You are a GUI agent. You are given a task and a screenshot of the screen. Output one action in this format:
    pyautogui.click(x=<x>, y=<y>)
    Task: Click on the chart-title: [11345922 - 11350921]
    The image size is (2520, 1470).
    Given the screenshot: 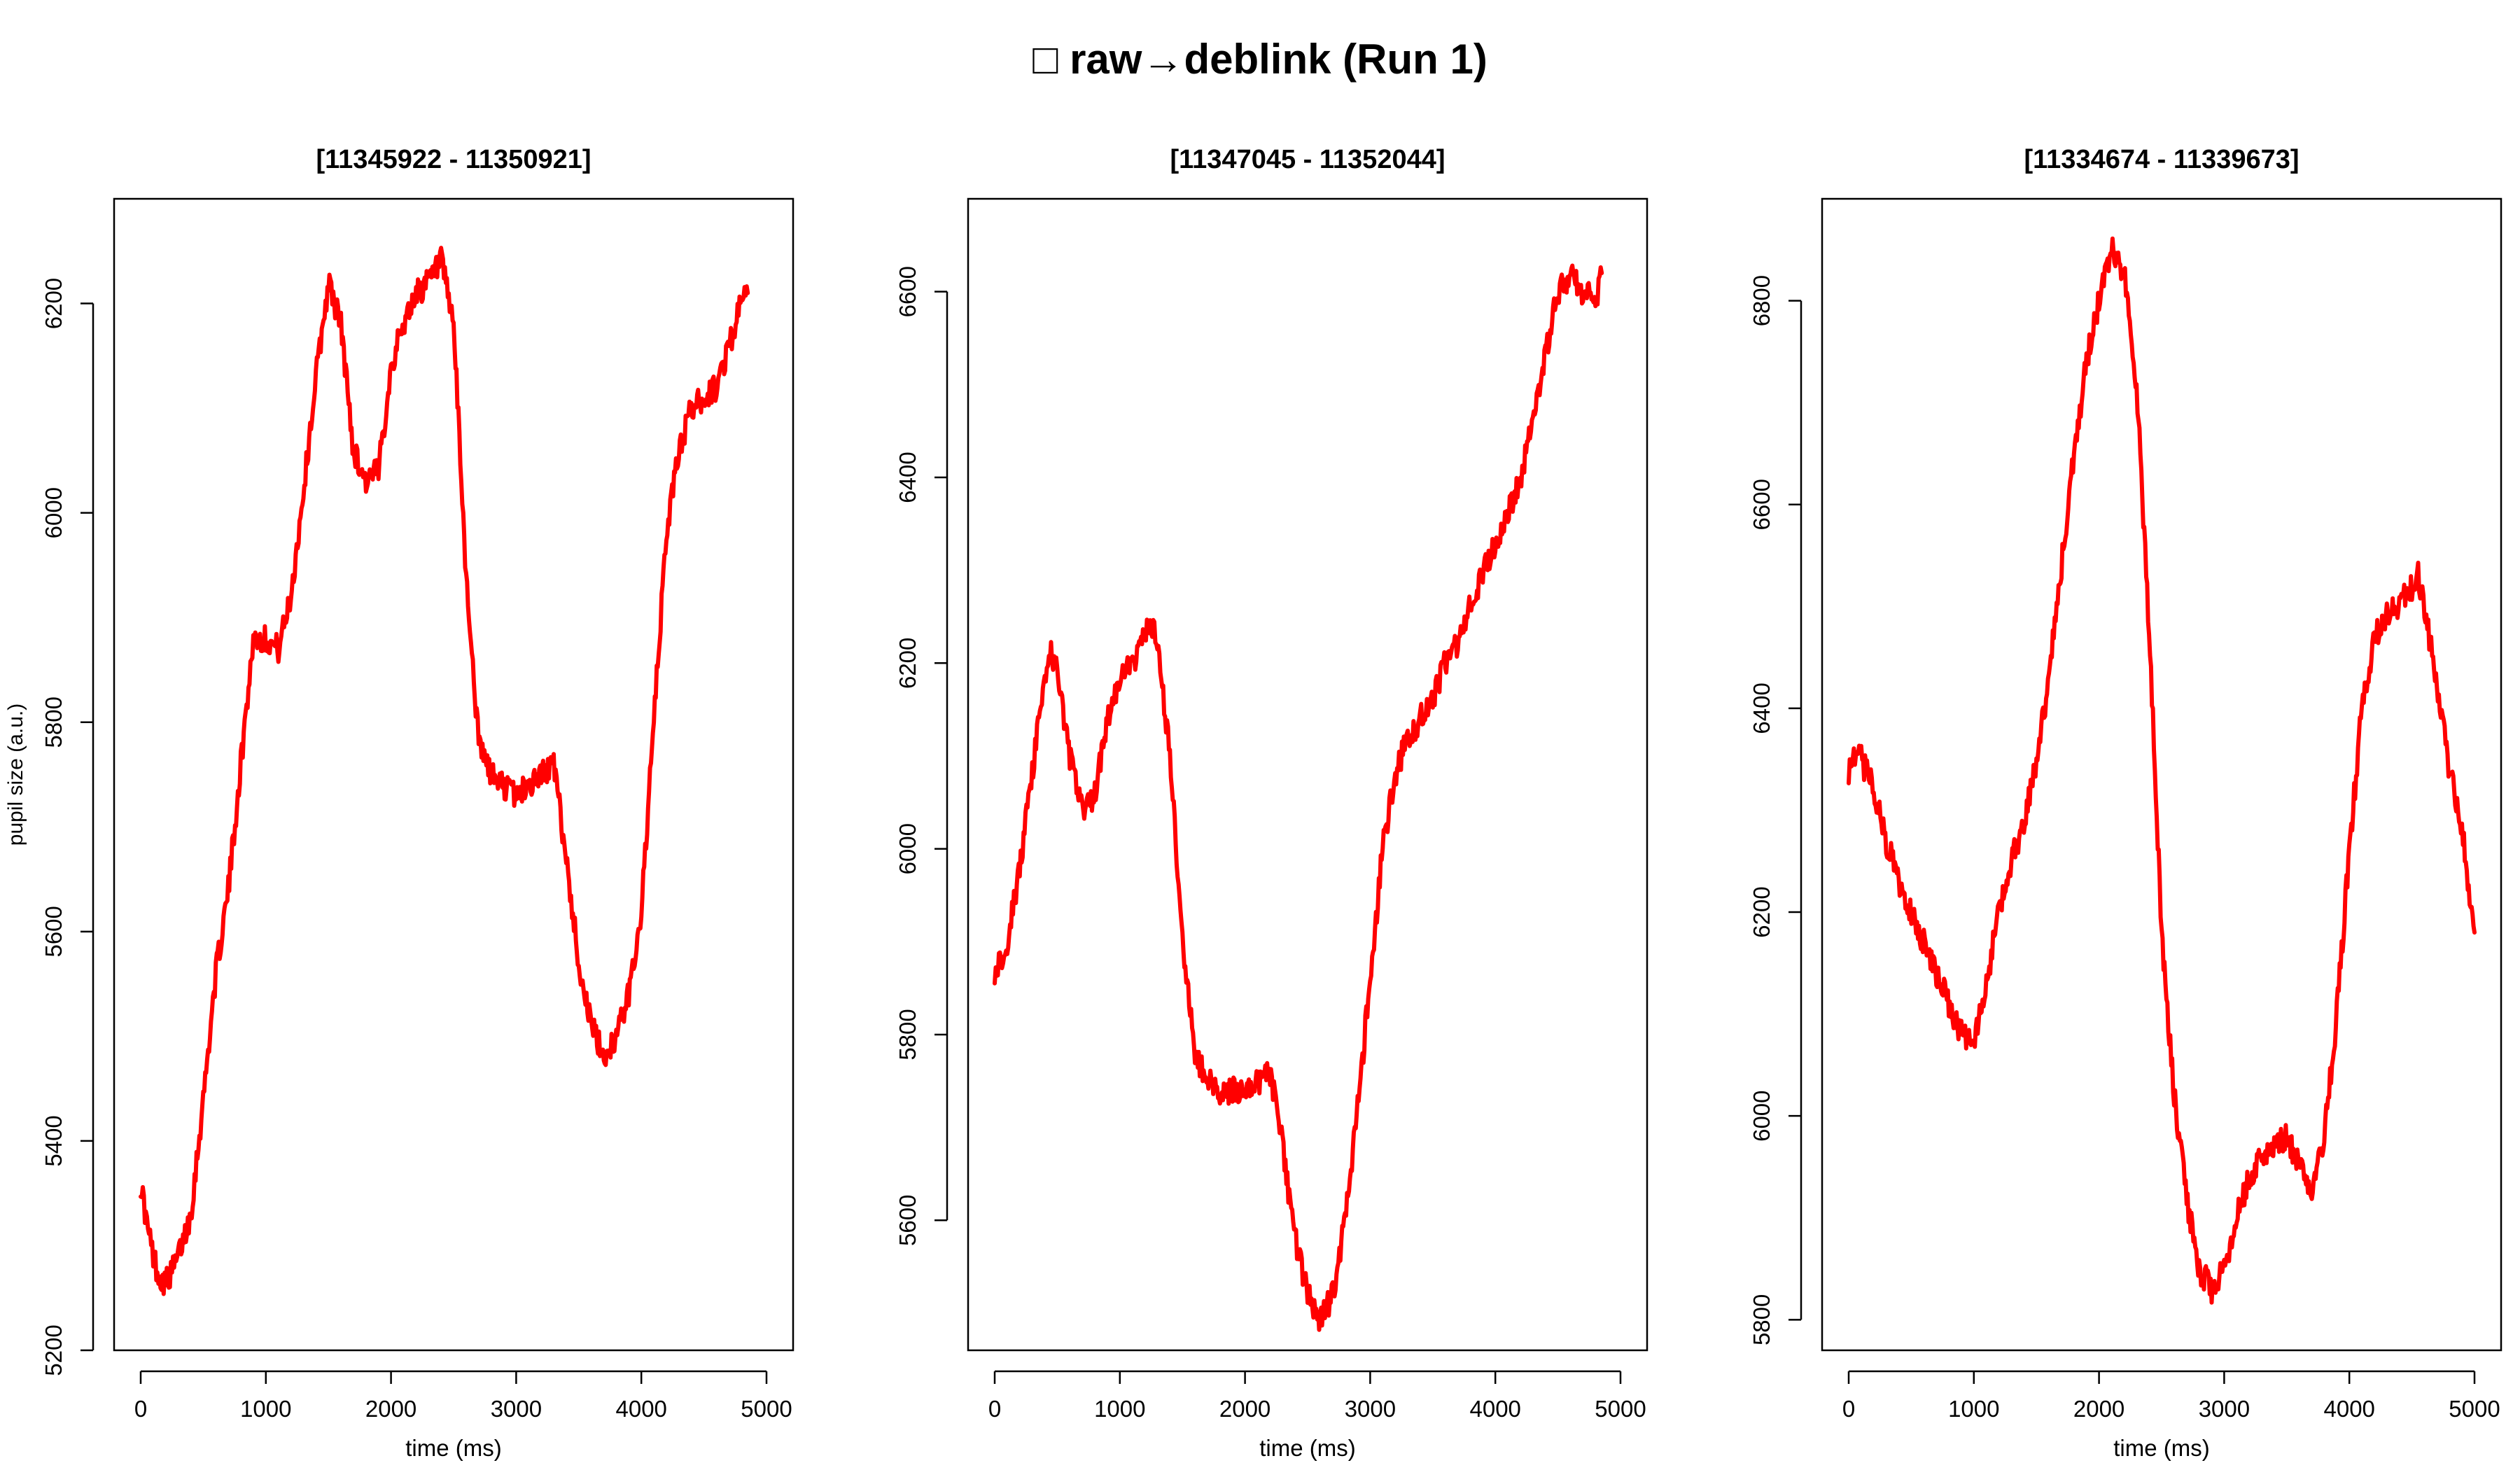 What is the action you would take?
    pyautogui.click(x=453, y=159)
    